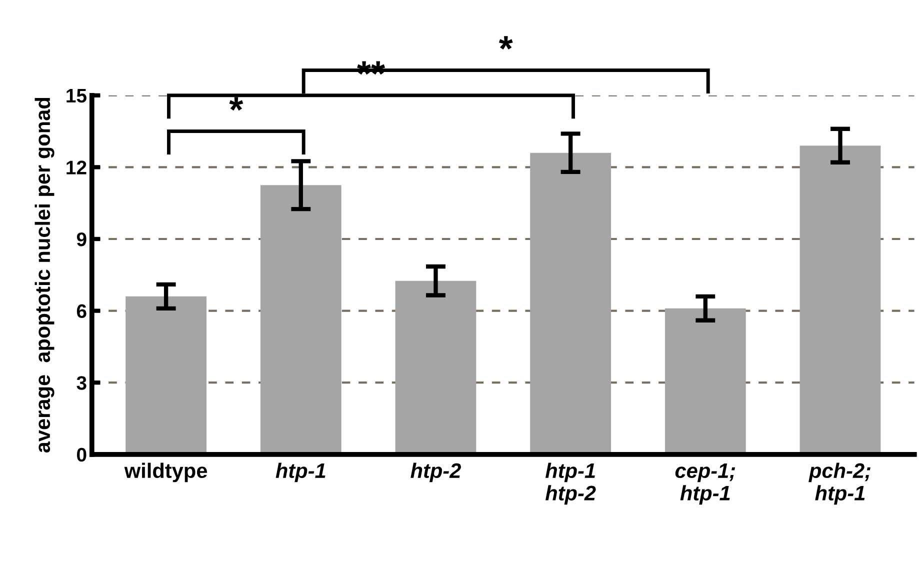 This screenshot has height=561, width=919. I want to click on x-tick-label: htp-1 htp-2, so click(570, 483).